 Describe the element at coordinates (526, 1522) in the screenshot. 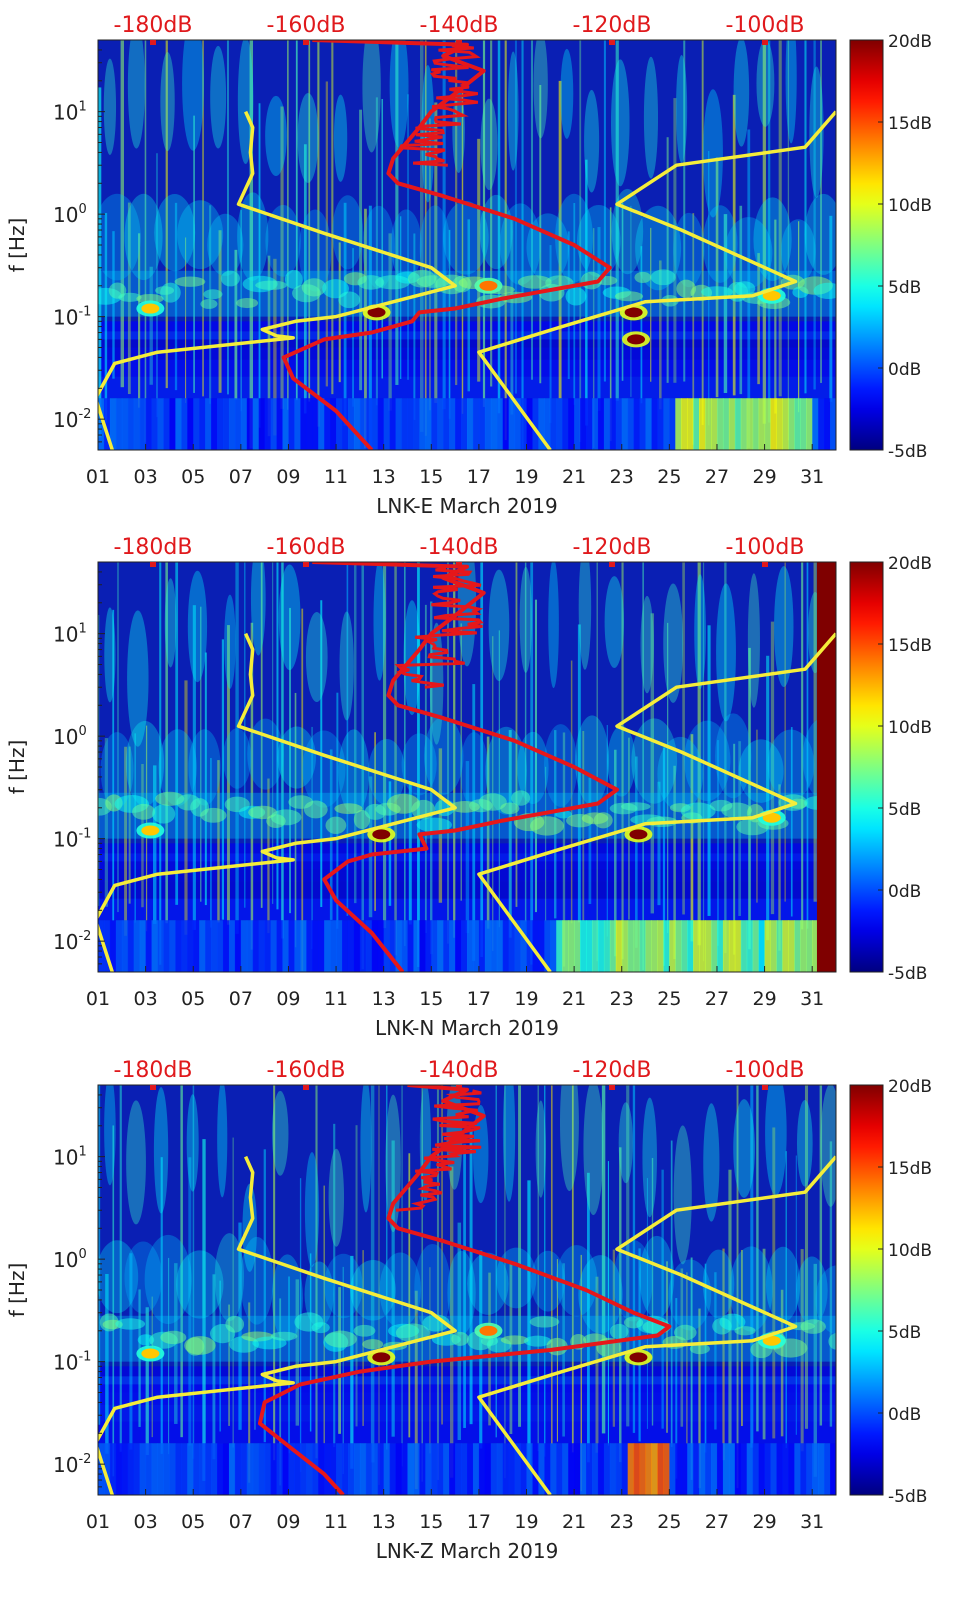

I see `x-tick-label: 19` at that location.